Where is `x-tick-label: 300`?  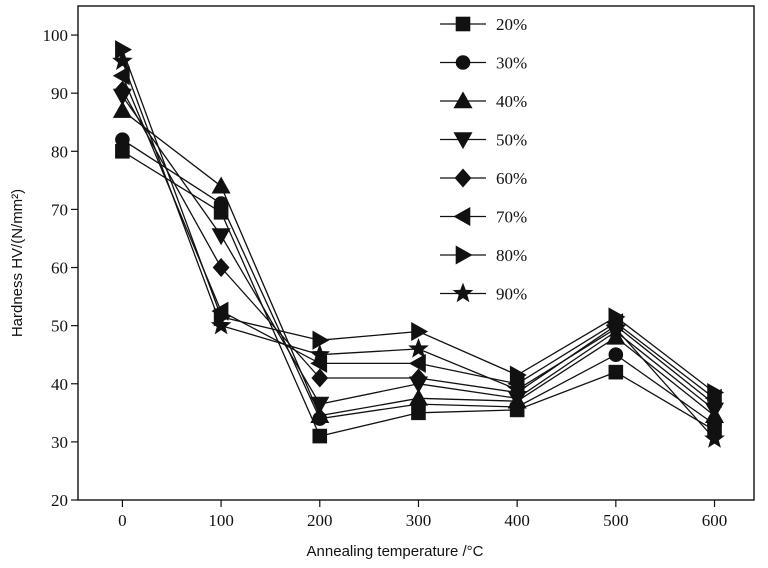 x-tick-label: 300 is located at coordinates (419, 520).